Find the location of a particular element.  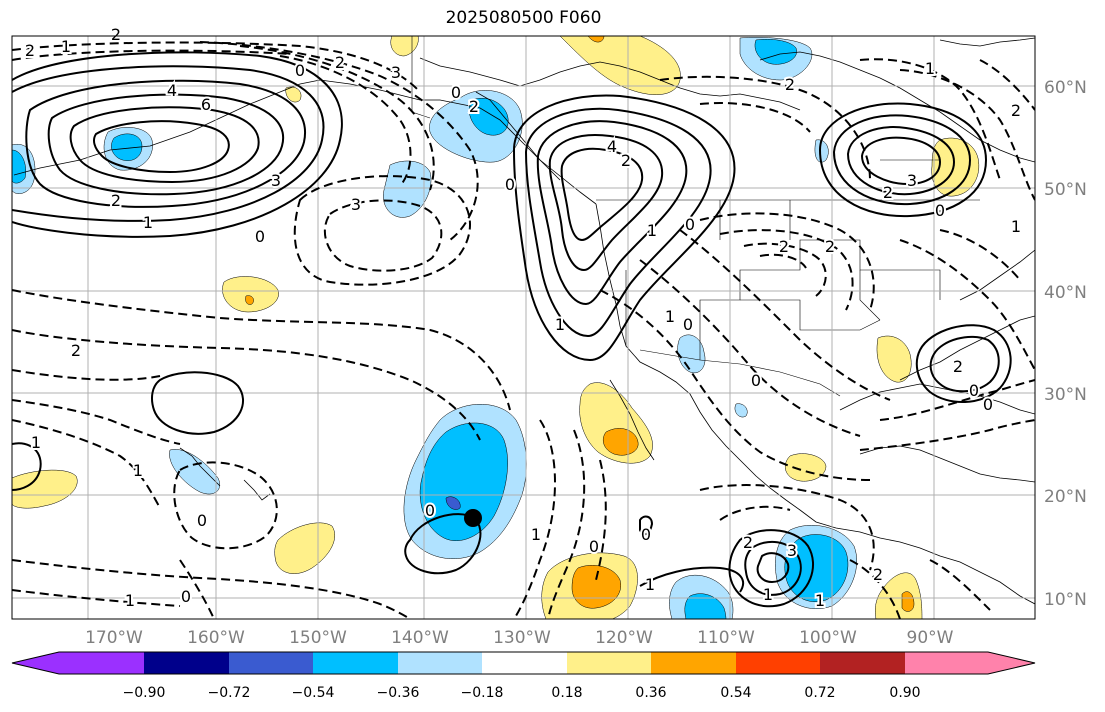

longitude-label: 130°W is located at coordinates (522, 638).